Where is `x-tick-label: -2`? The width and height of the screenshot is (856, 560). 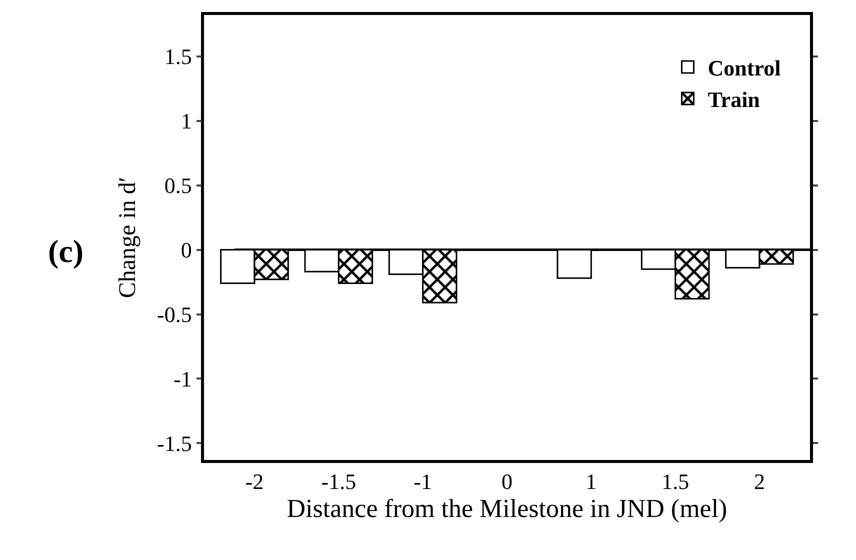 x-tick-label: -2 is located at coordinates (254, 481).